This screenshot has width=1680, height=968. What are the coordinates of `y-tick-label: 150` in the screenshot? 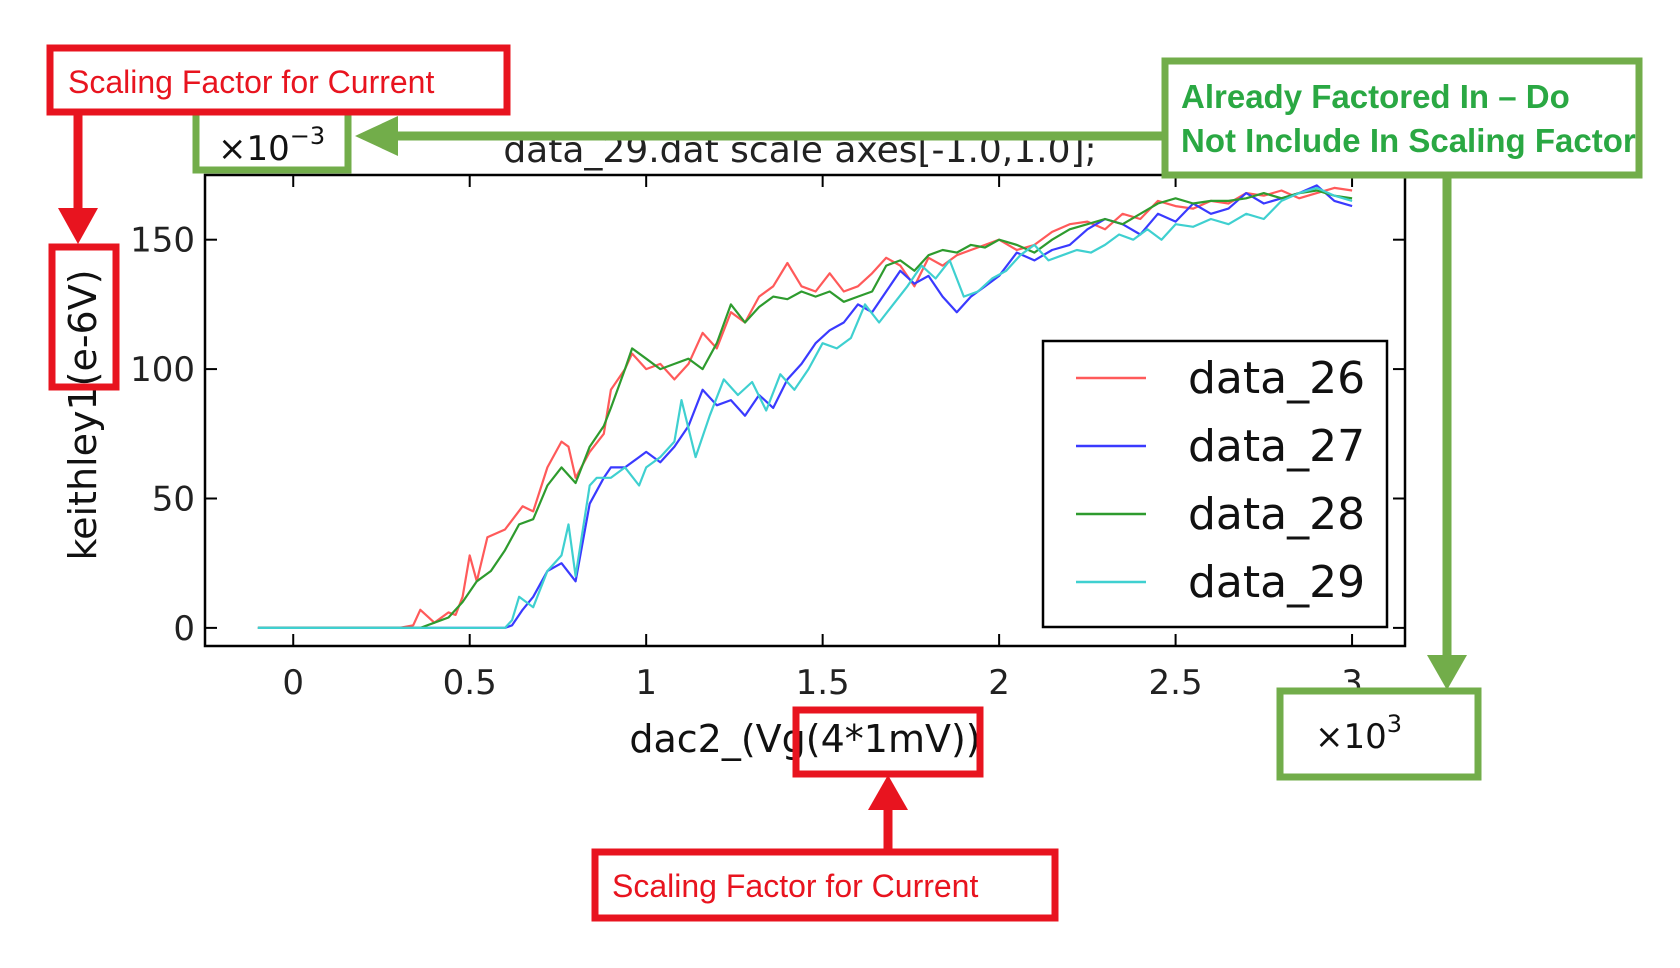 It's located at (162, 241).